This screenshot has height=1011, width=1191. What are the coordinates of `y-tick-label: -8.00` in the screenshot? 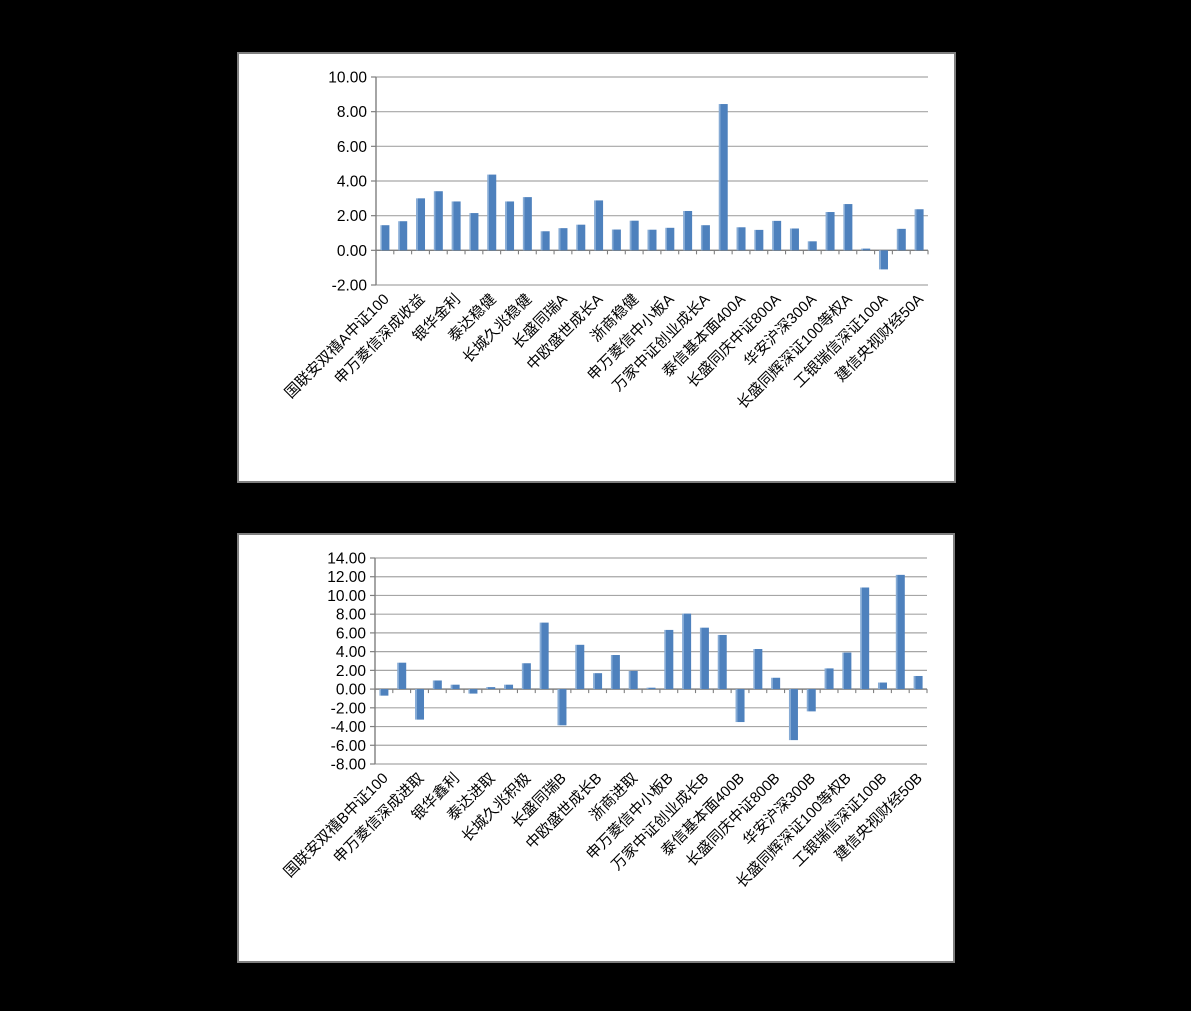 It's located at (349, 765).